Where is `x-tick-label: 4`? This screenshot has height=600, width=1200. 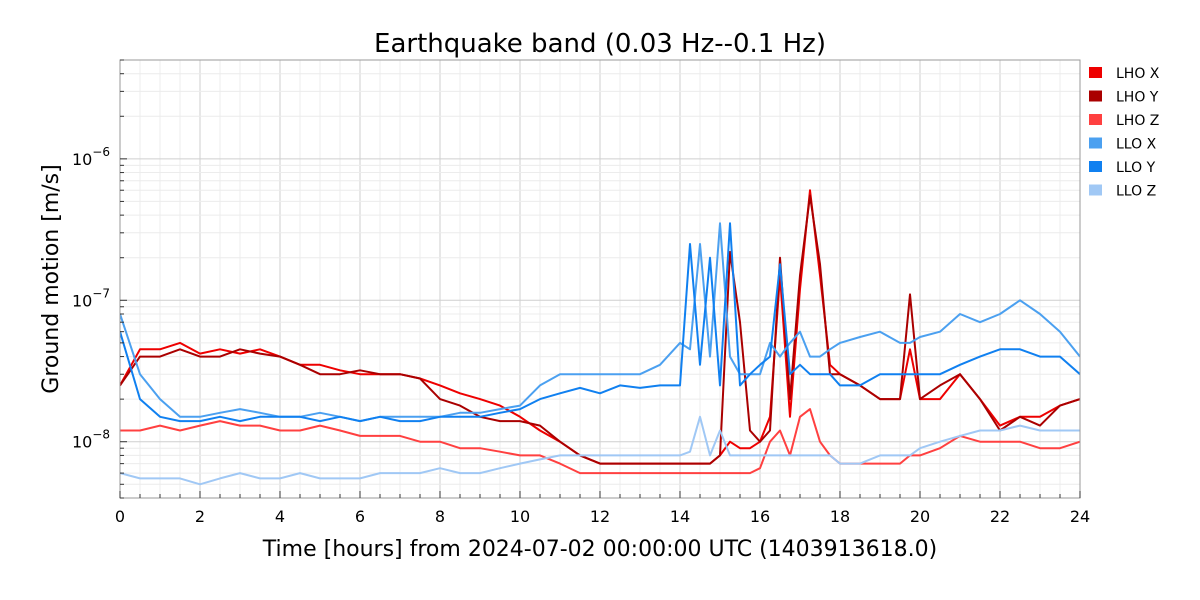
x-tick-label: 4 is located at coordinates (280, 516).